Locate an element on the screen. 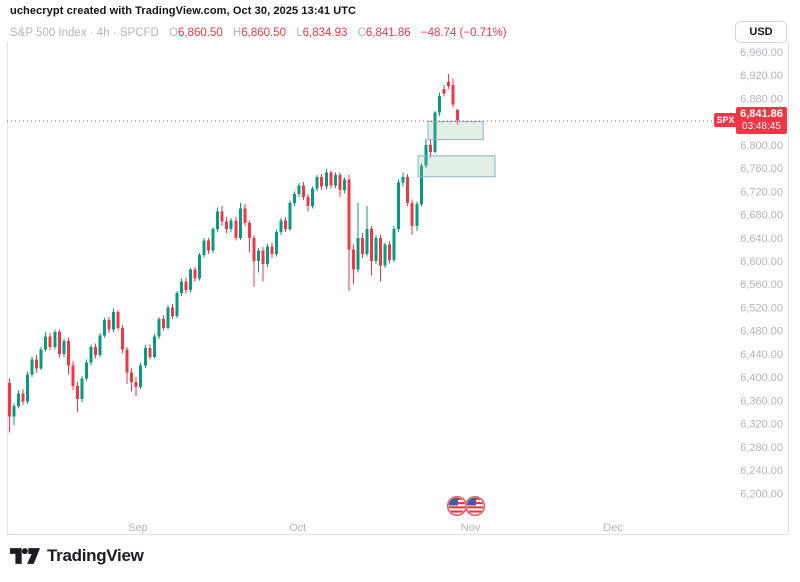 The width and height of the screenshot is (800, 582). high-letter: H is located at coordinates (237, 33).